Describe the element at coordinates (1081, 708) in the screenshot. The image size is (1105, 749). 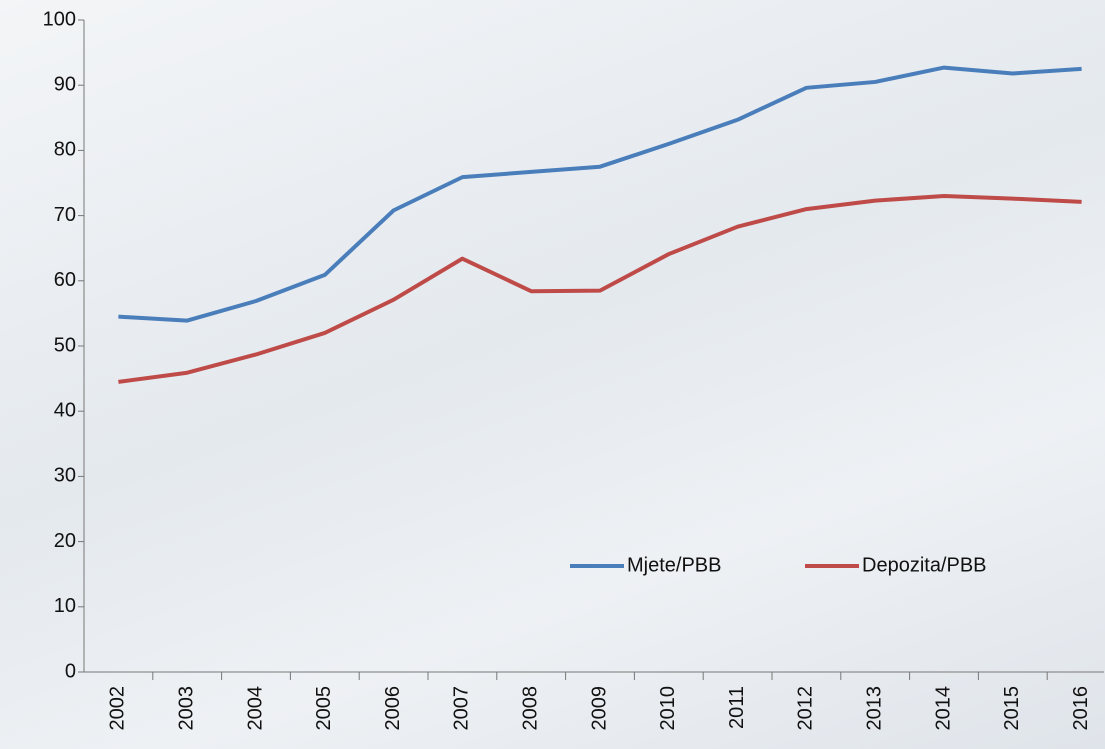
I see `x-tick-label: 2016` at that location.